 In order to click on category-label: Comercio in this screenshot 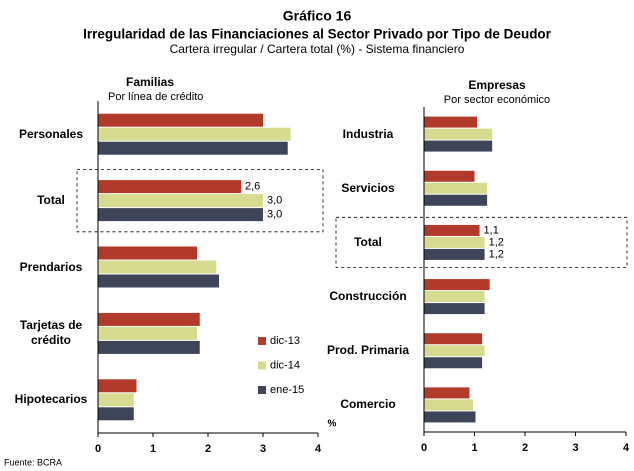, I will do `click(368, 404)`.